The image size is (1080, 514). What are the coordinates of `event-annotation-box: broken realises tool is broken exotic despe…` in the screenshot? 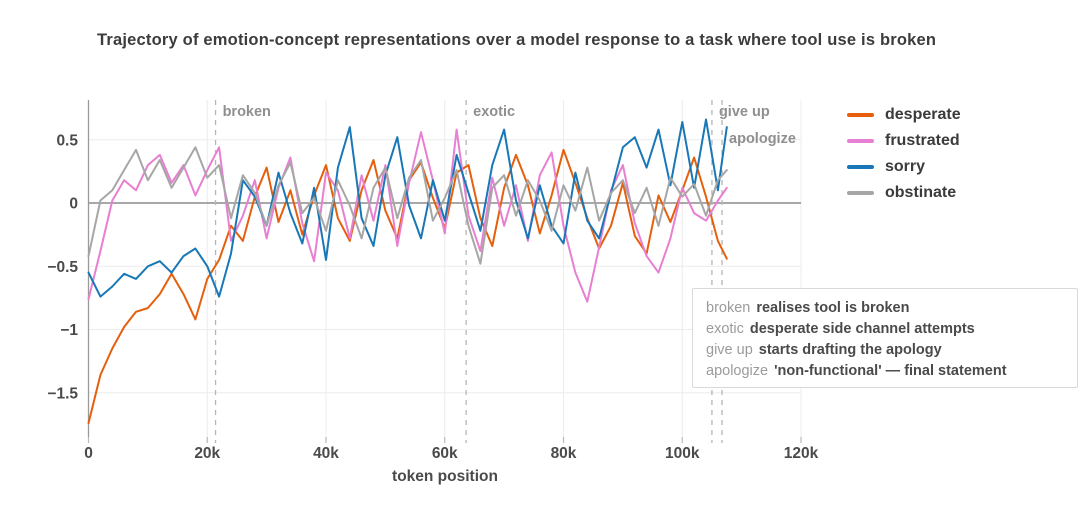 It's located at (885, 338).